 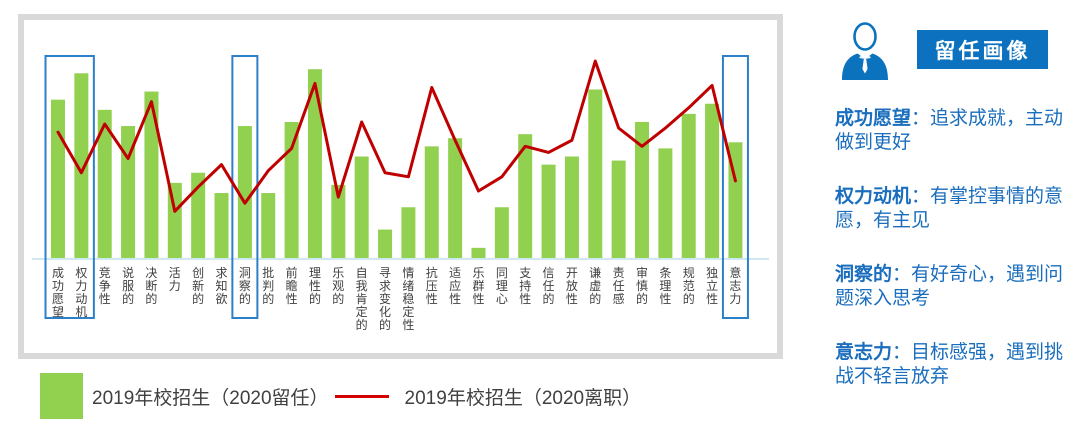 What do you see at coordinates (151, 273) in the screenshot?
I see `svg-text: 决` at bounding box center [151, 273].